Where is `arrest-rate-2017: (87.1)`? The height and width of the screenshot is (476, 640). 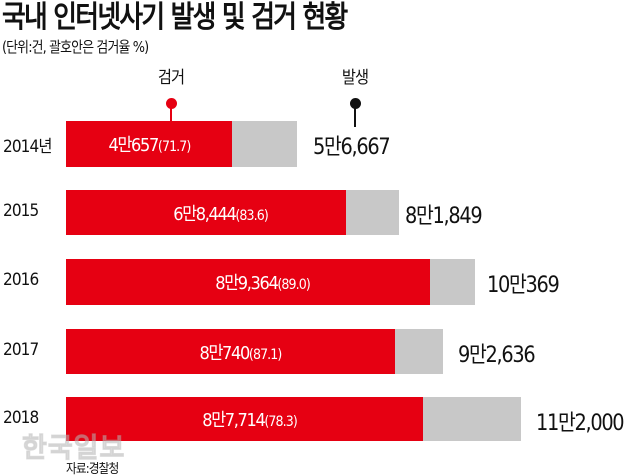
arrest-rate-2017: (87.1) is located at coordinates (265, 354).